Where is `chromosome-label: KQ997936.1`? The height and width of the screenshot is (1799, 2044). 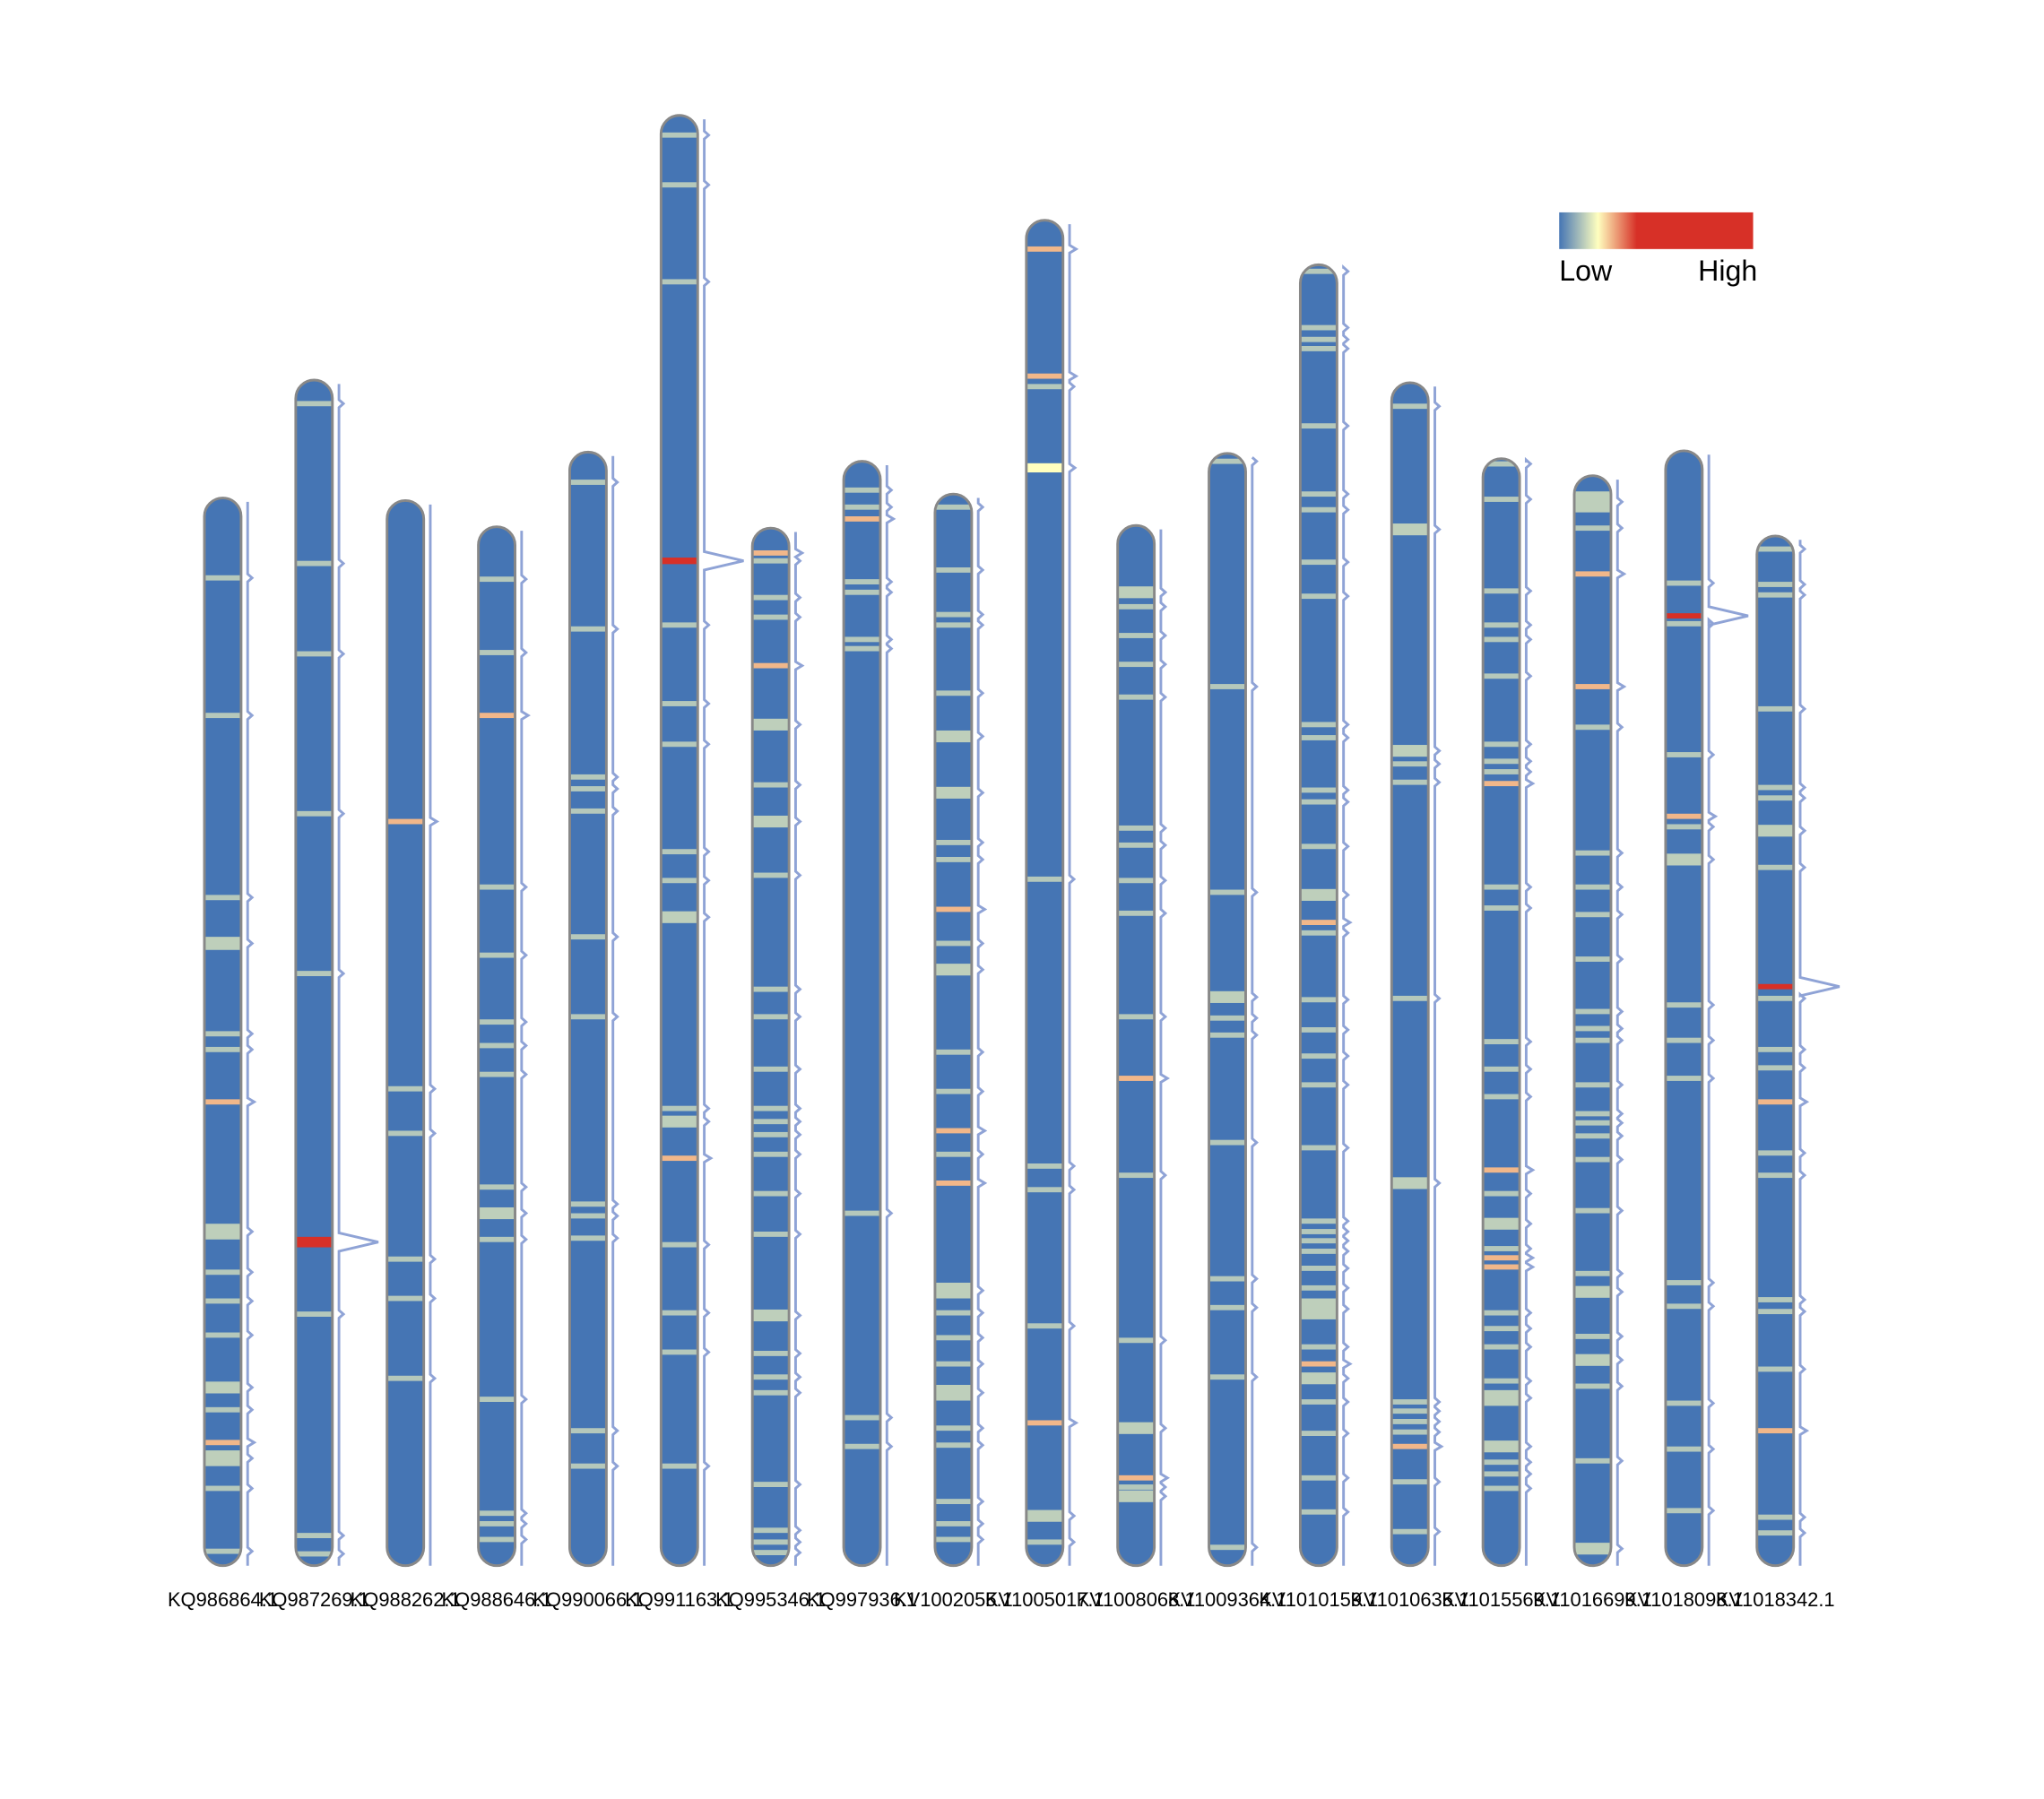 chromosome-label: KQ997936.1 is located at coordinates (862, 1599).